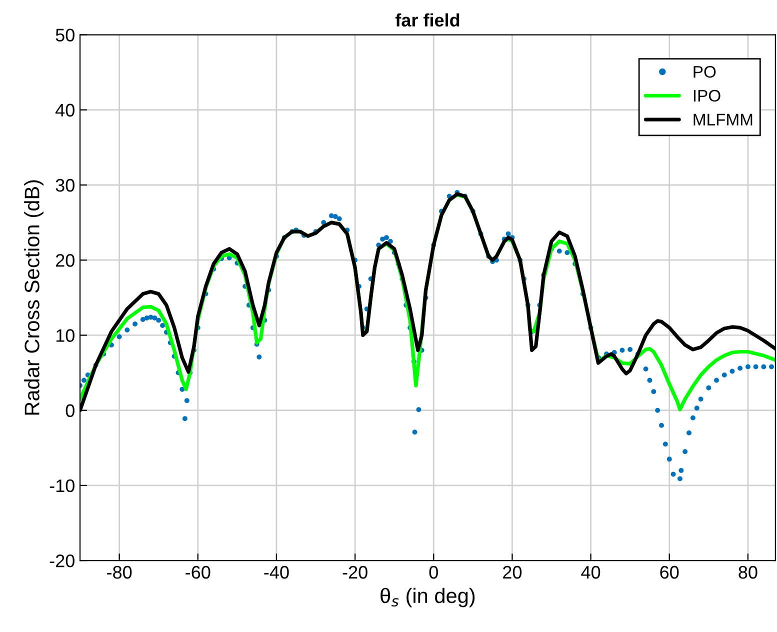 This screenshot has height=632, width=777. Describe the element at coordinates (34, 297) in the screenshot. I see `y-axis-title: Radar Cross Section (dB)` at that location.